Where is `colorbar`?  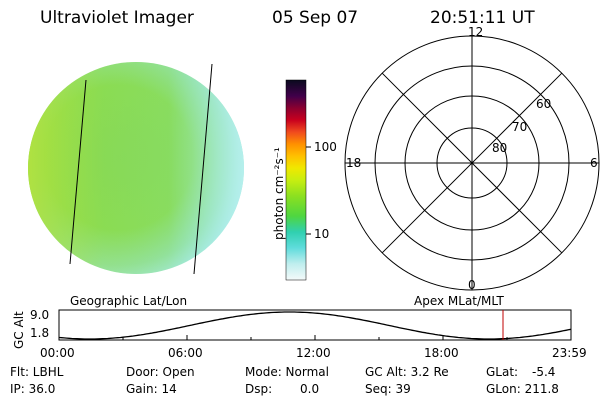
colorbar is located at coordinates (298, 180).